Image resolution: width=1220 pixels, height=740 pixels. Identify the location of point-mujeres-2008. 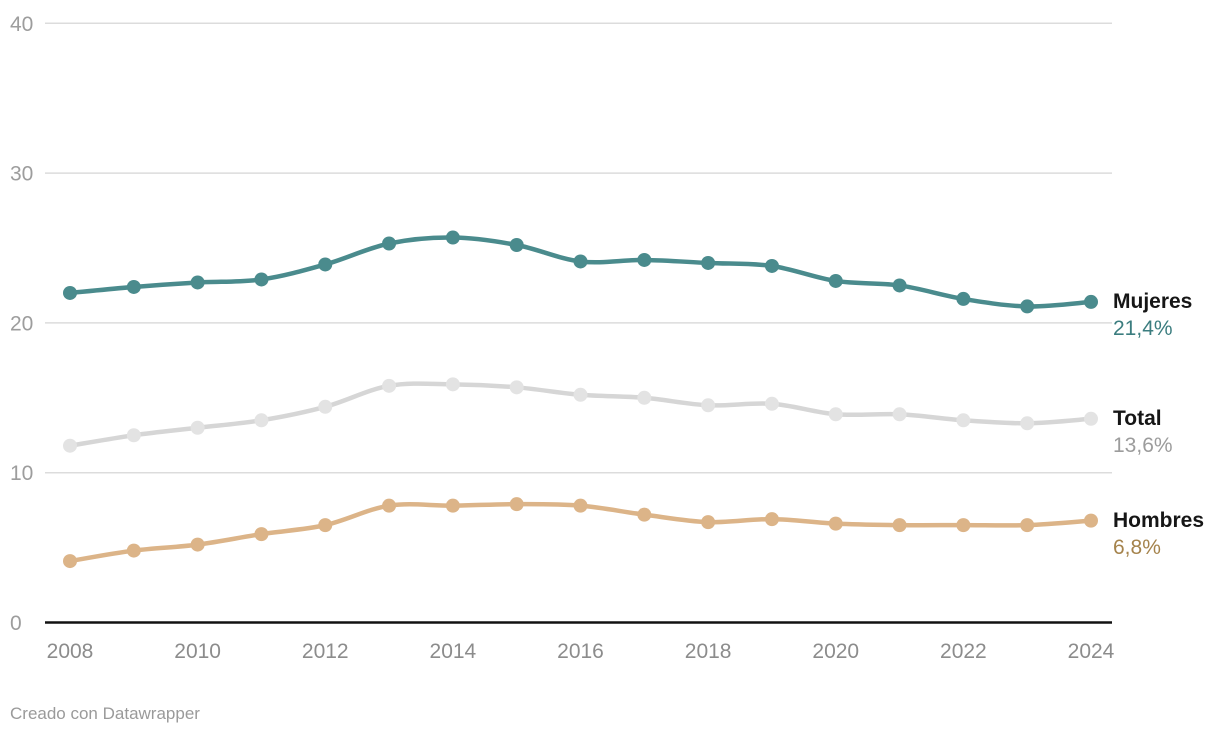
(70, 292).